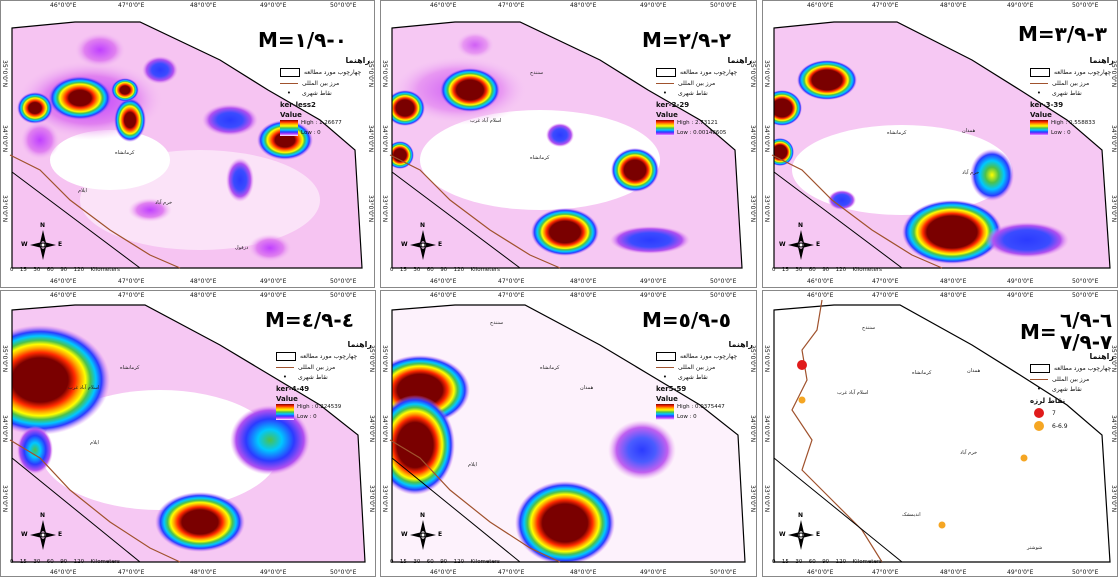 This screenshot has width=1118, height=577. What do you see at coordinates (4, 359) in the screenshot?
I see `left-coord: 35°0'0"N` at bounding box center [4, 359].